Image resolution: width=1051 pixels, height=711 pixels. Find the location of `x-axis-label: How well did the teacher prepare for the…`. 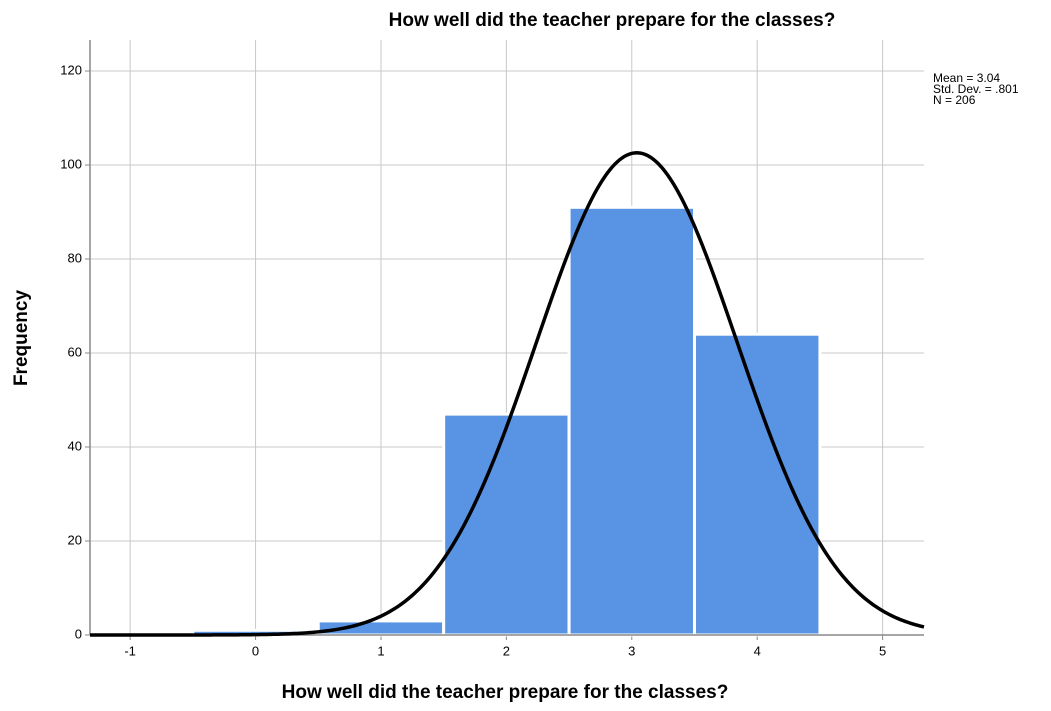

x-axis-label: How well did the teacher prepare for the… is located at coordinates (505, 692).